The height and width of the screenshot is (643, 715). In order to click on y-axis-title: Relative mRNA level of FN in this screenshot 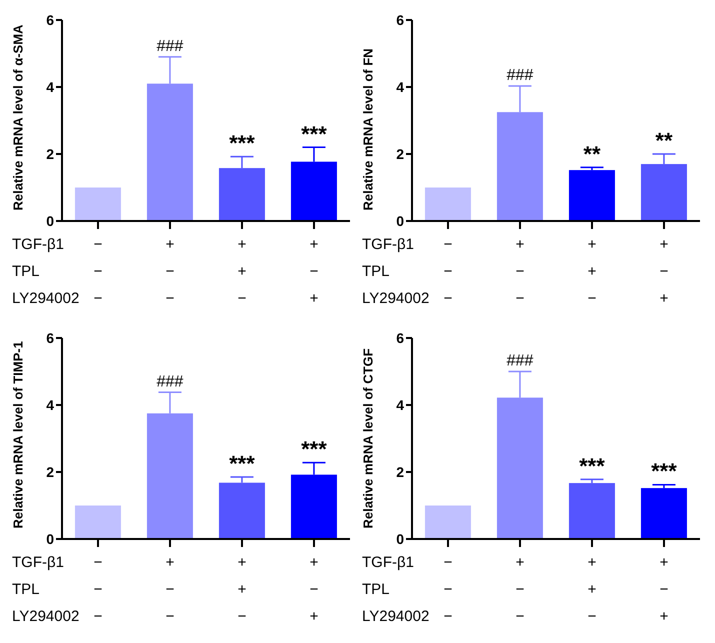, I will do `click(368, 129)`.